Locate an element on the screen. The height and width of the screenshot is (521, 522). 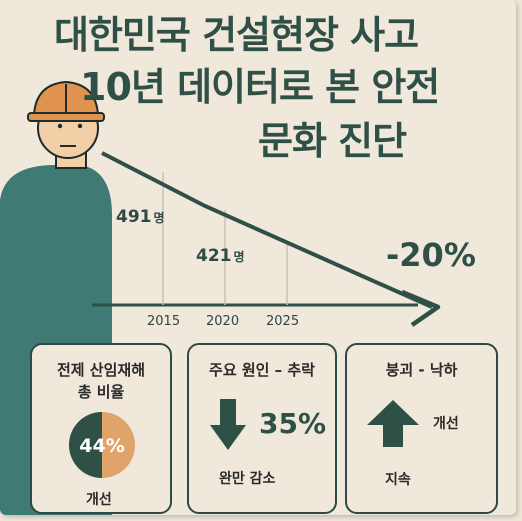
point-value-2020: 421 is located at coordinates (214, 256).